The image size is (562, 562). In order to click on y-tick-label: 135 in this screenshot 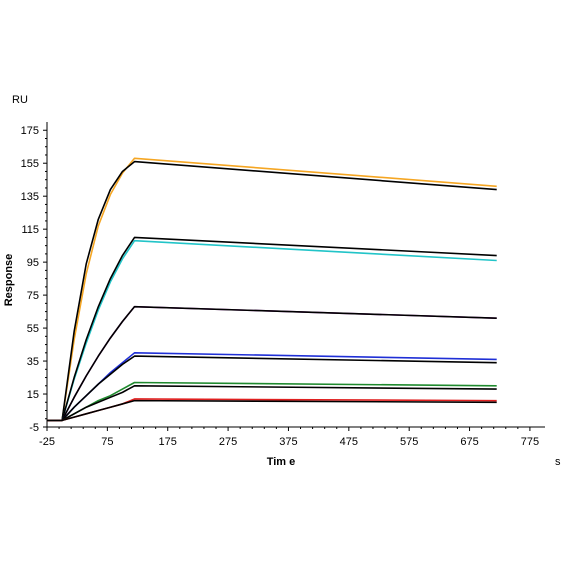, I will do `click(30, 197)`.